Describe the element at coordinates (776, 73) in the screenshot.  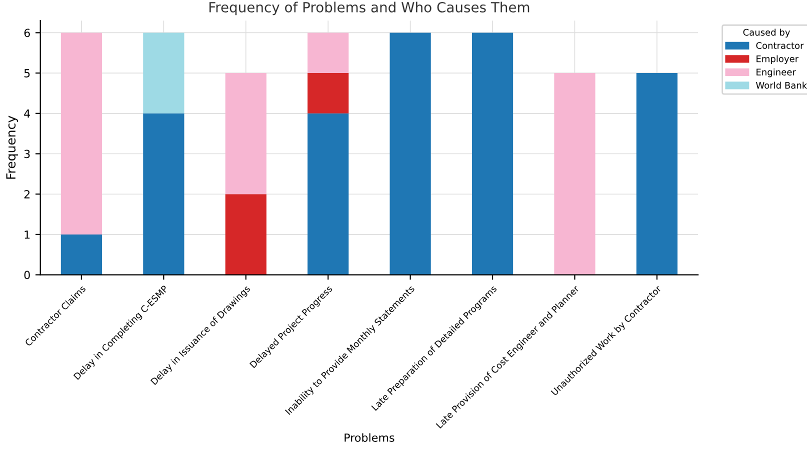
I see `legend-label: Engineer` at that location.